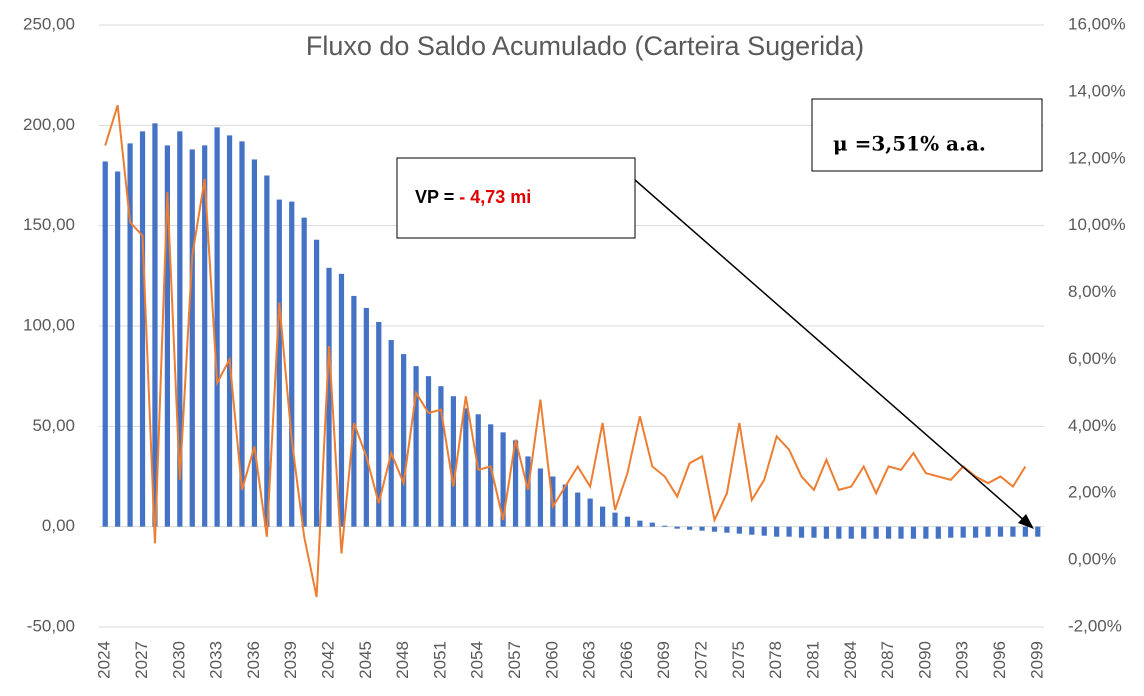  I want to click on y-tick-label: 100,00, so click(49, 324).